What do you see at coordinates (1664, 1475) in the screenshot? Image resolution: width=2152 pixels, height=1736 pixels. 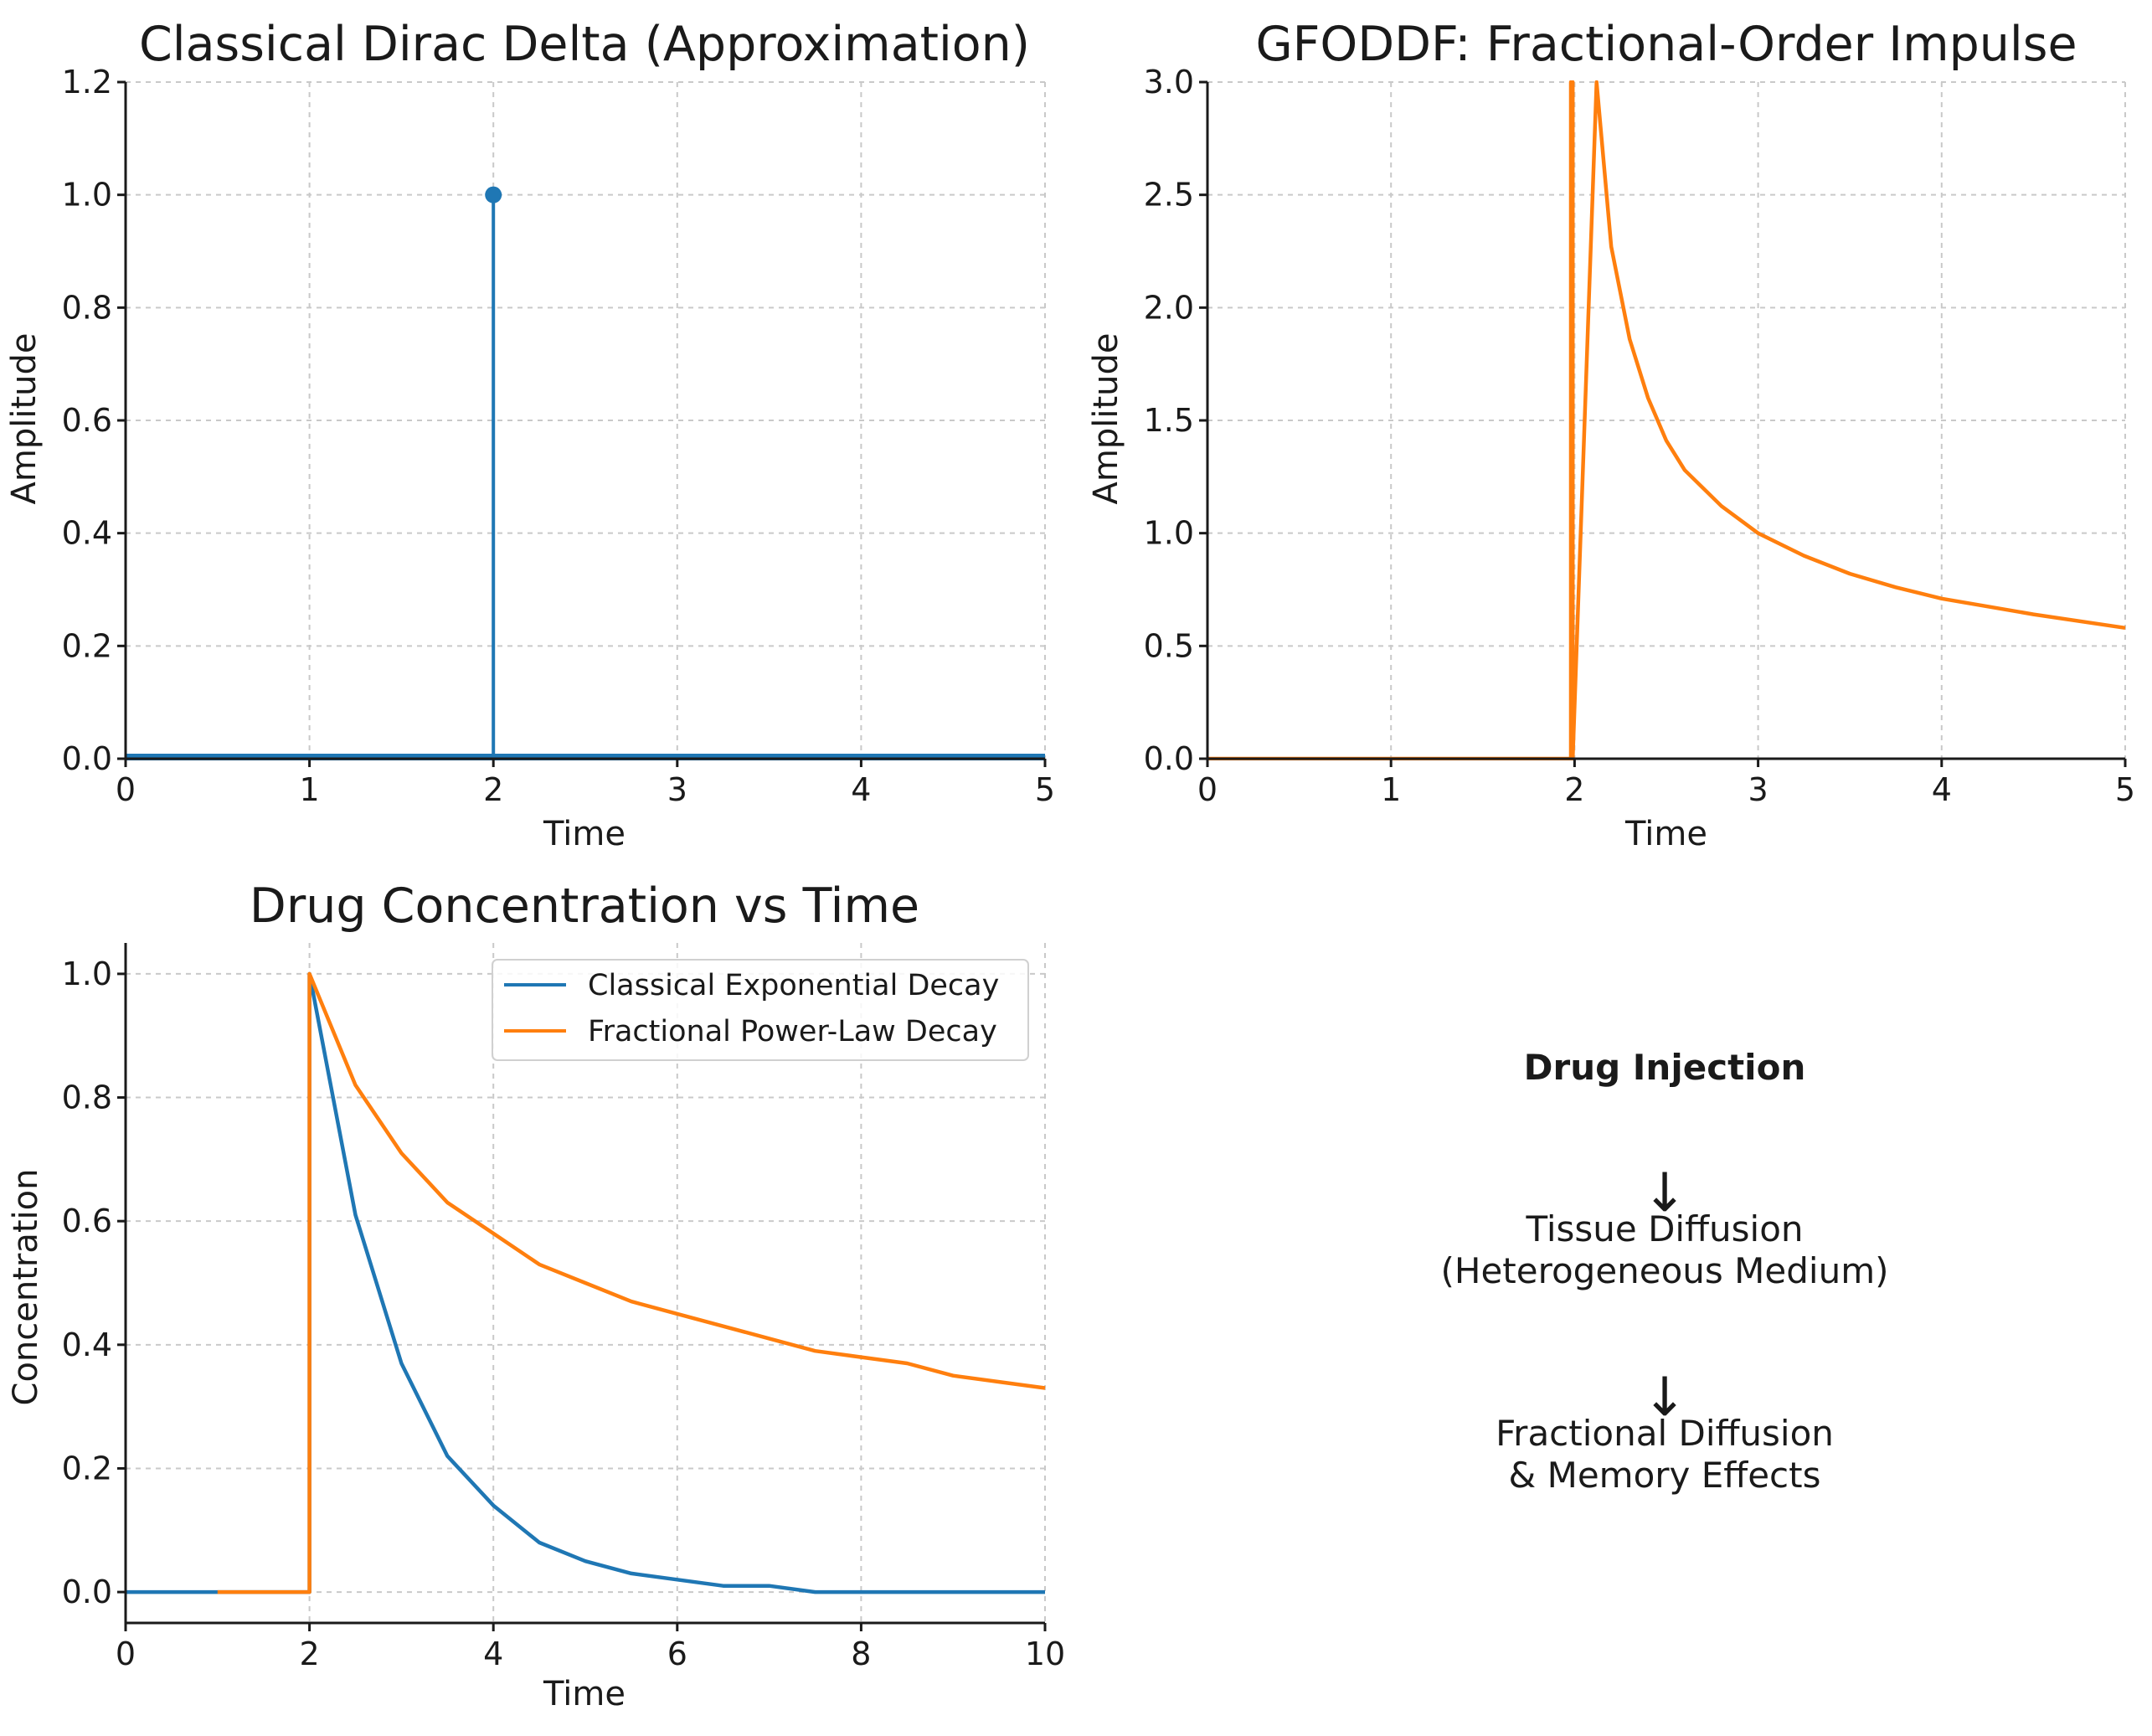 I see `flow-step-memory-effects: & Memory Effects` at bounding box center [1664, 1475].